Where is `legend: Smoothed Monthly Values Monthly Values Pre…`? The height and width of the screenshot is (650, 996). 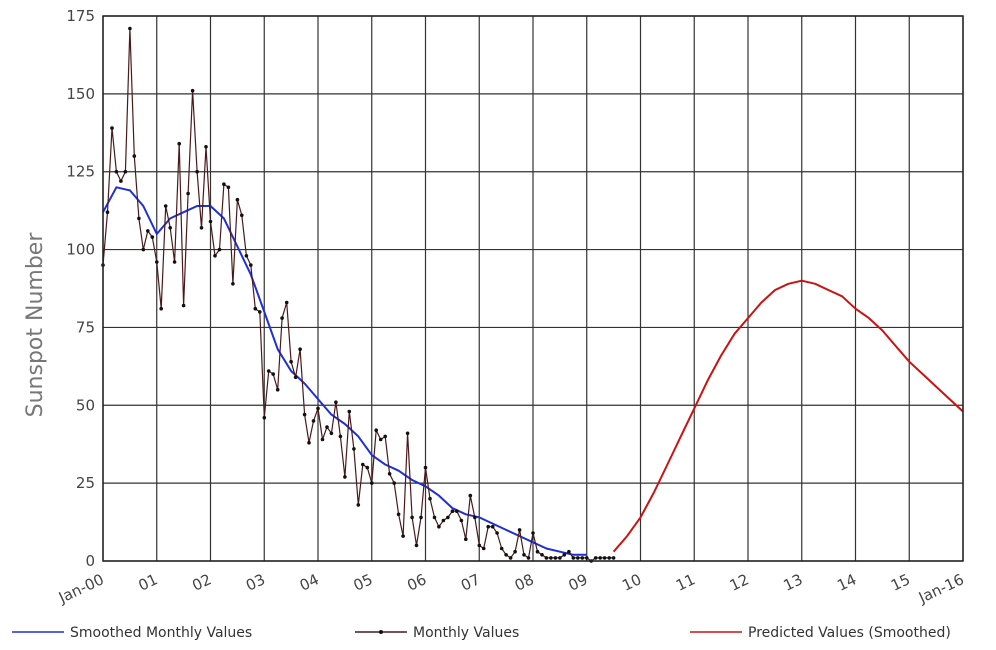
legend: Smoothed Monthly Values Monthly Values Pre… is located at coordinates (481, 633).